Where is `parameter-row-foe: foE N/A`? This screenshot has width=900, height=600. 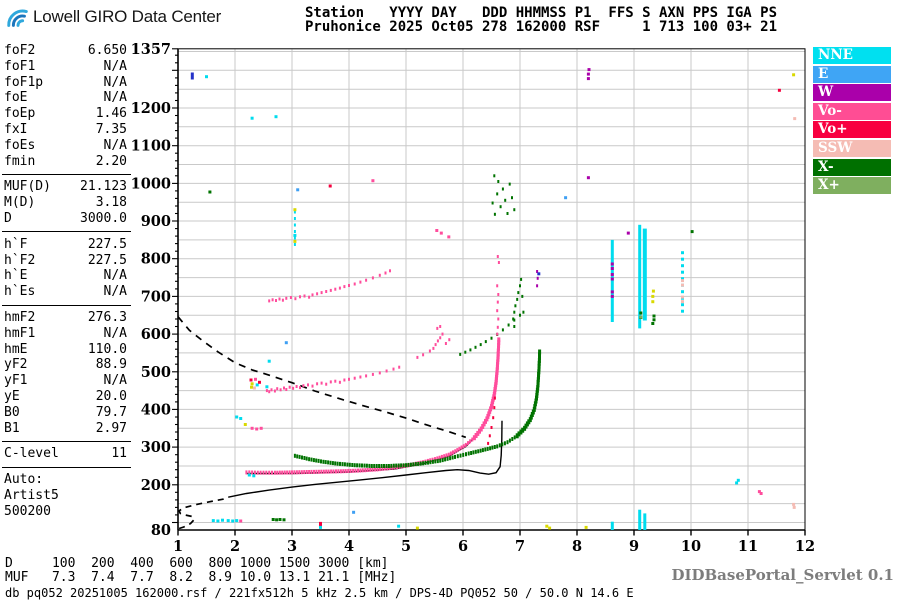
parameter-row-foe: foE N/A is located at coordinates (65, 97).